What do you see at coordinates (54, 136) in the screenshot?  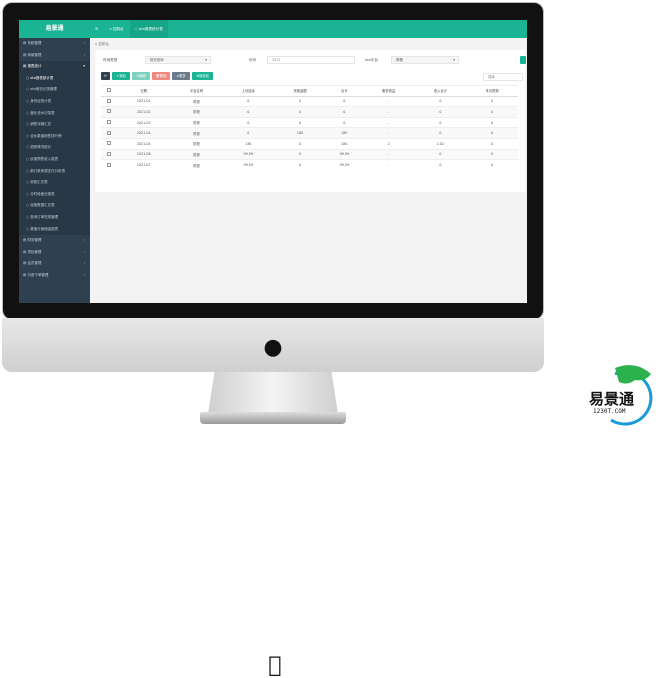 I see `sidebar-subitem-5: ○ 合伙渠道销售排行榜` at bounding box center [54, 136].